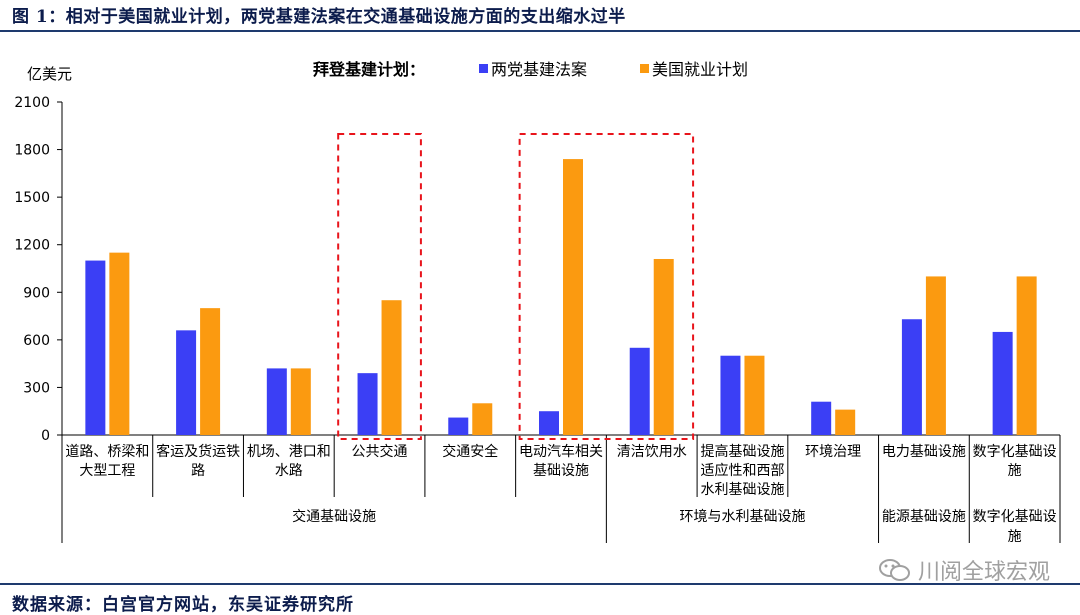 The height and width of the screenshot is (615, 1080). I want to click on category-label: 水利基础设施, so click(742, 489).